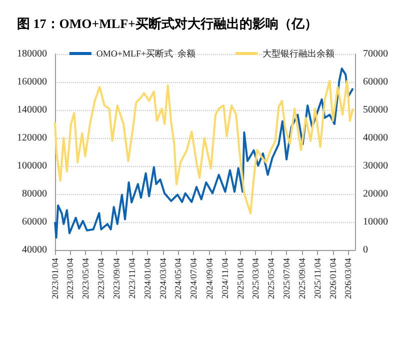 This screenshot has height=342, width=404. I want to click on x-tick-label: 2024/09/04, so click(209, 279).